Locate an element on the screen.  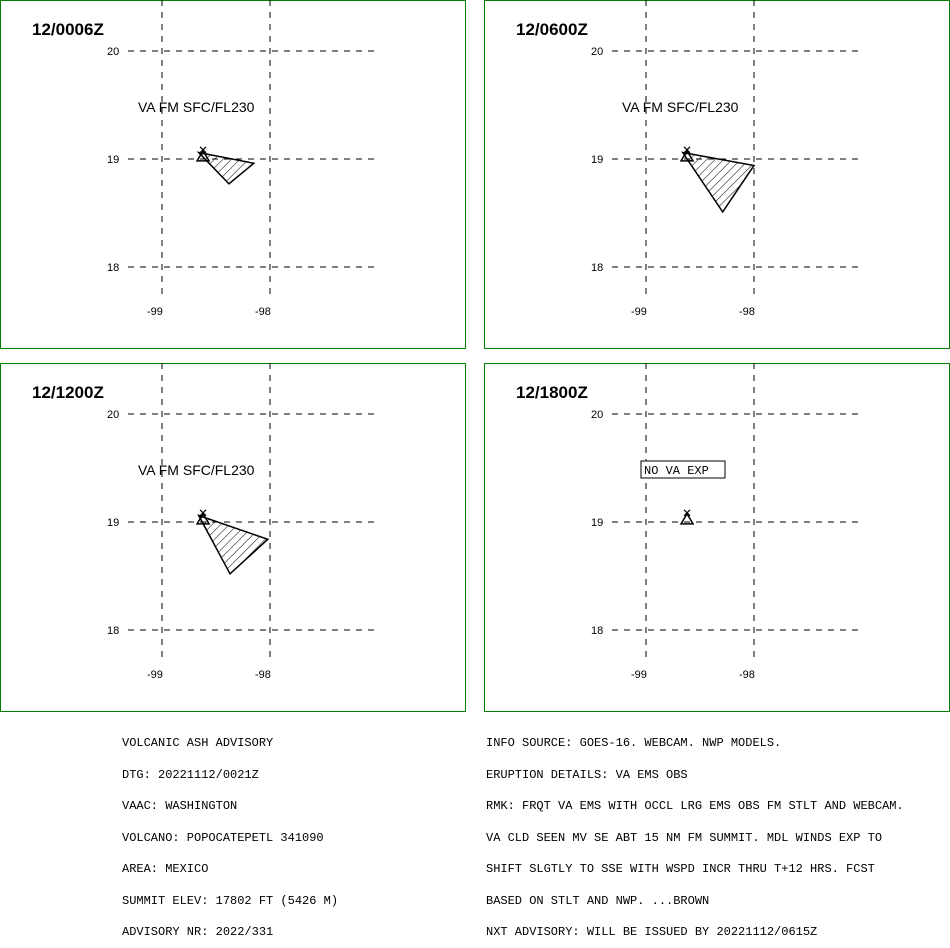
advisory-line: ADVISORY NR: 2022/331 is located at coordinates (198, 932).